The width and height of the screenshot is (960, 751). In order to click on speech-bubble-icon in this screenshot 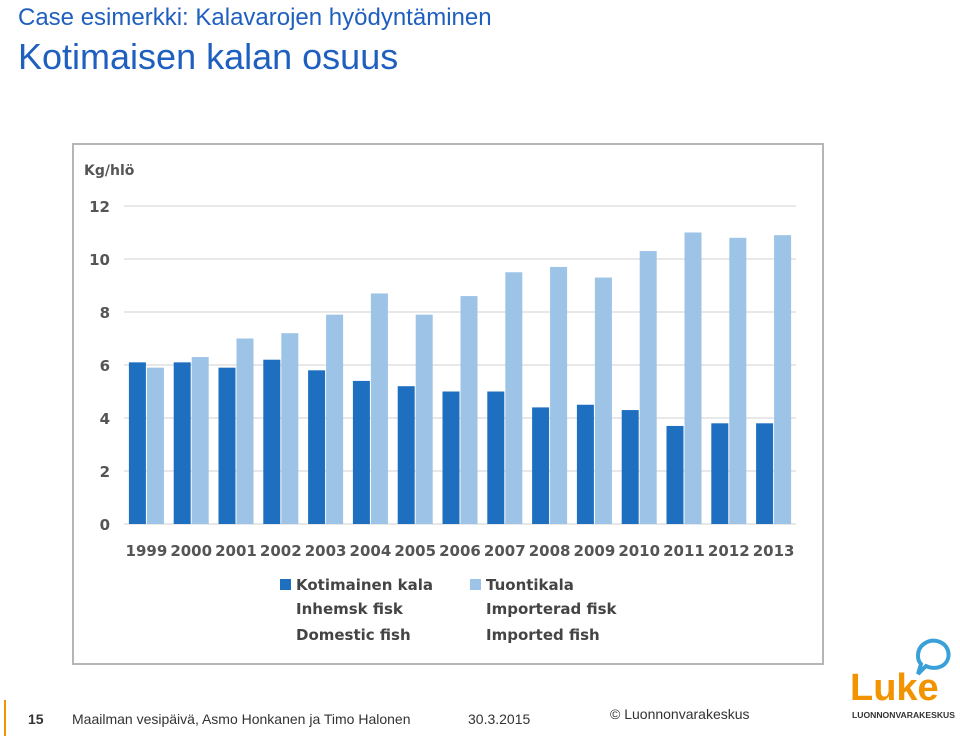, I will do `click(933, 657)`.